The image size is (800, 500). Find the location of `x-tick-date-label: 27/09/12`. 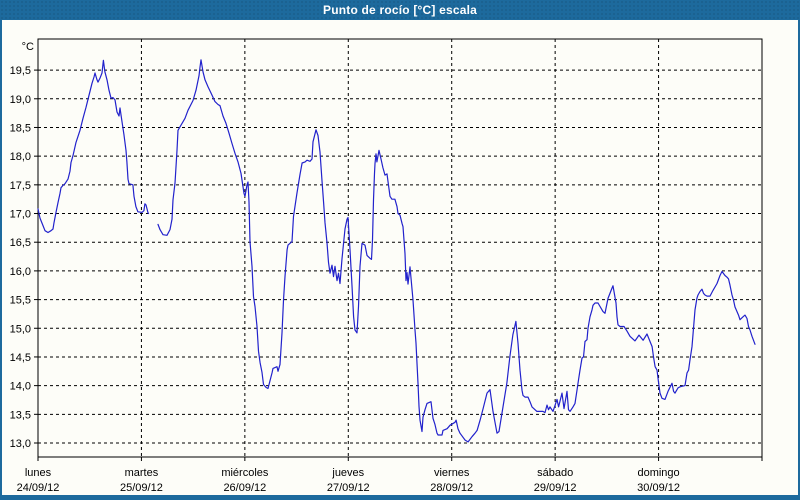

x-tick-date-label: 27/09/12 is located at coordinates (348, 488).